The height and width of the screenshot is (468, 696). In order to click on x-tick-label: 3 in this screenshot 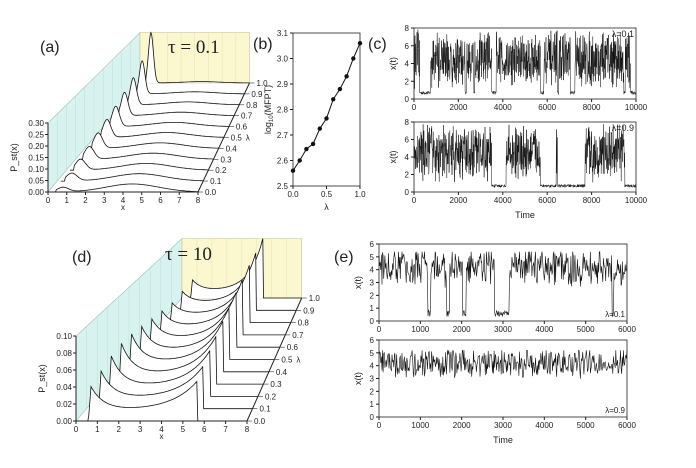, I will do `click(140, 429)`.